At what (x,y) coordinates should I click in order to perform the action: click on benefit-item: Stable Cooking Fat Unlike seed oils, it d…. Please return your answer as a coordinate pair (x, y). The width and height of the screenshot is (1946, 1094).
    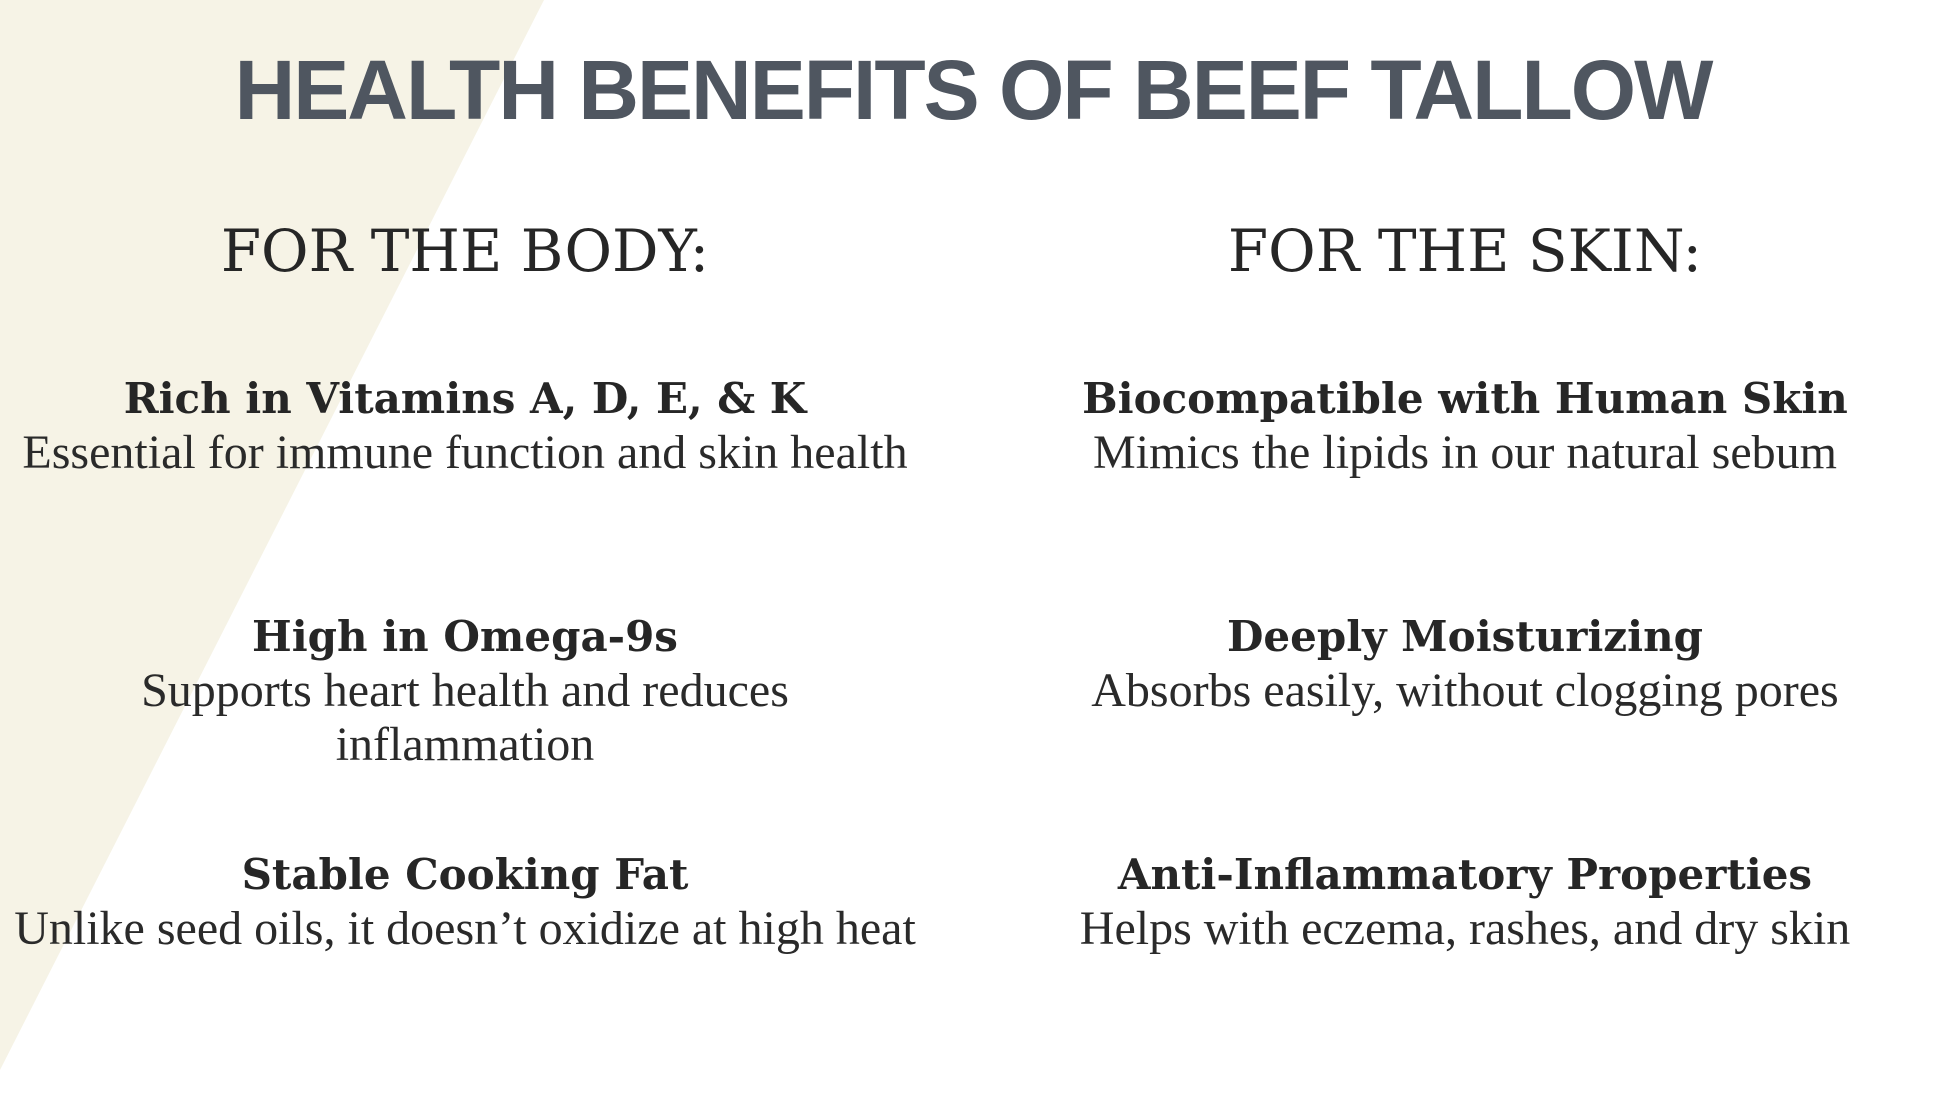
    Looking at the image, I should click on (465, 902).